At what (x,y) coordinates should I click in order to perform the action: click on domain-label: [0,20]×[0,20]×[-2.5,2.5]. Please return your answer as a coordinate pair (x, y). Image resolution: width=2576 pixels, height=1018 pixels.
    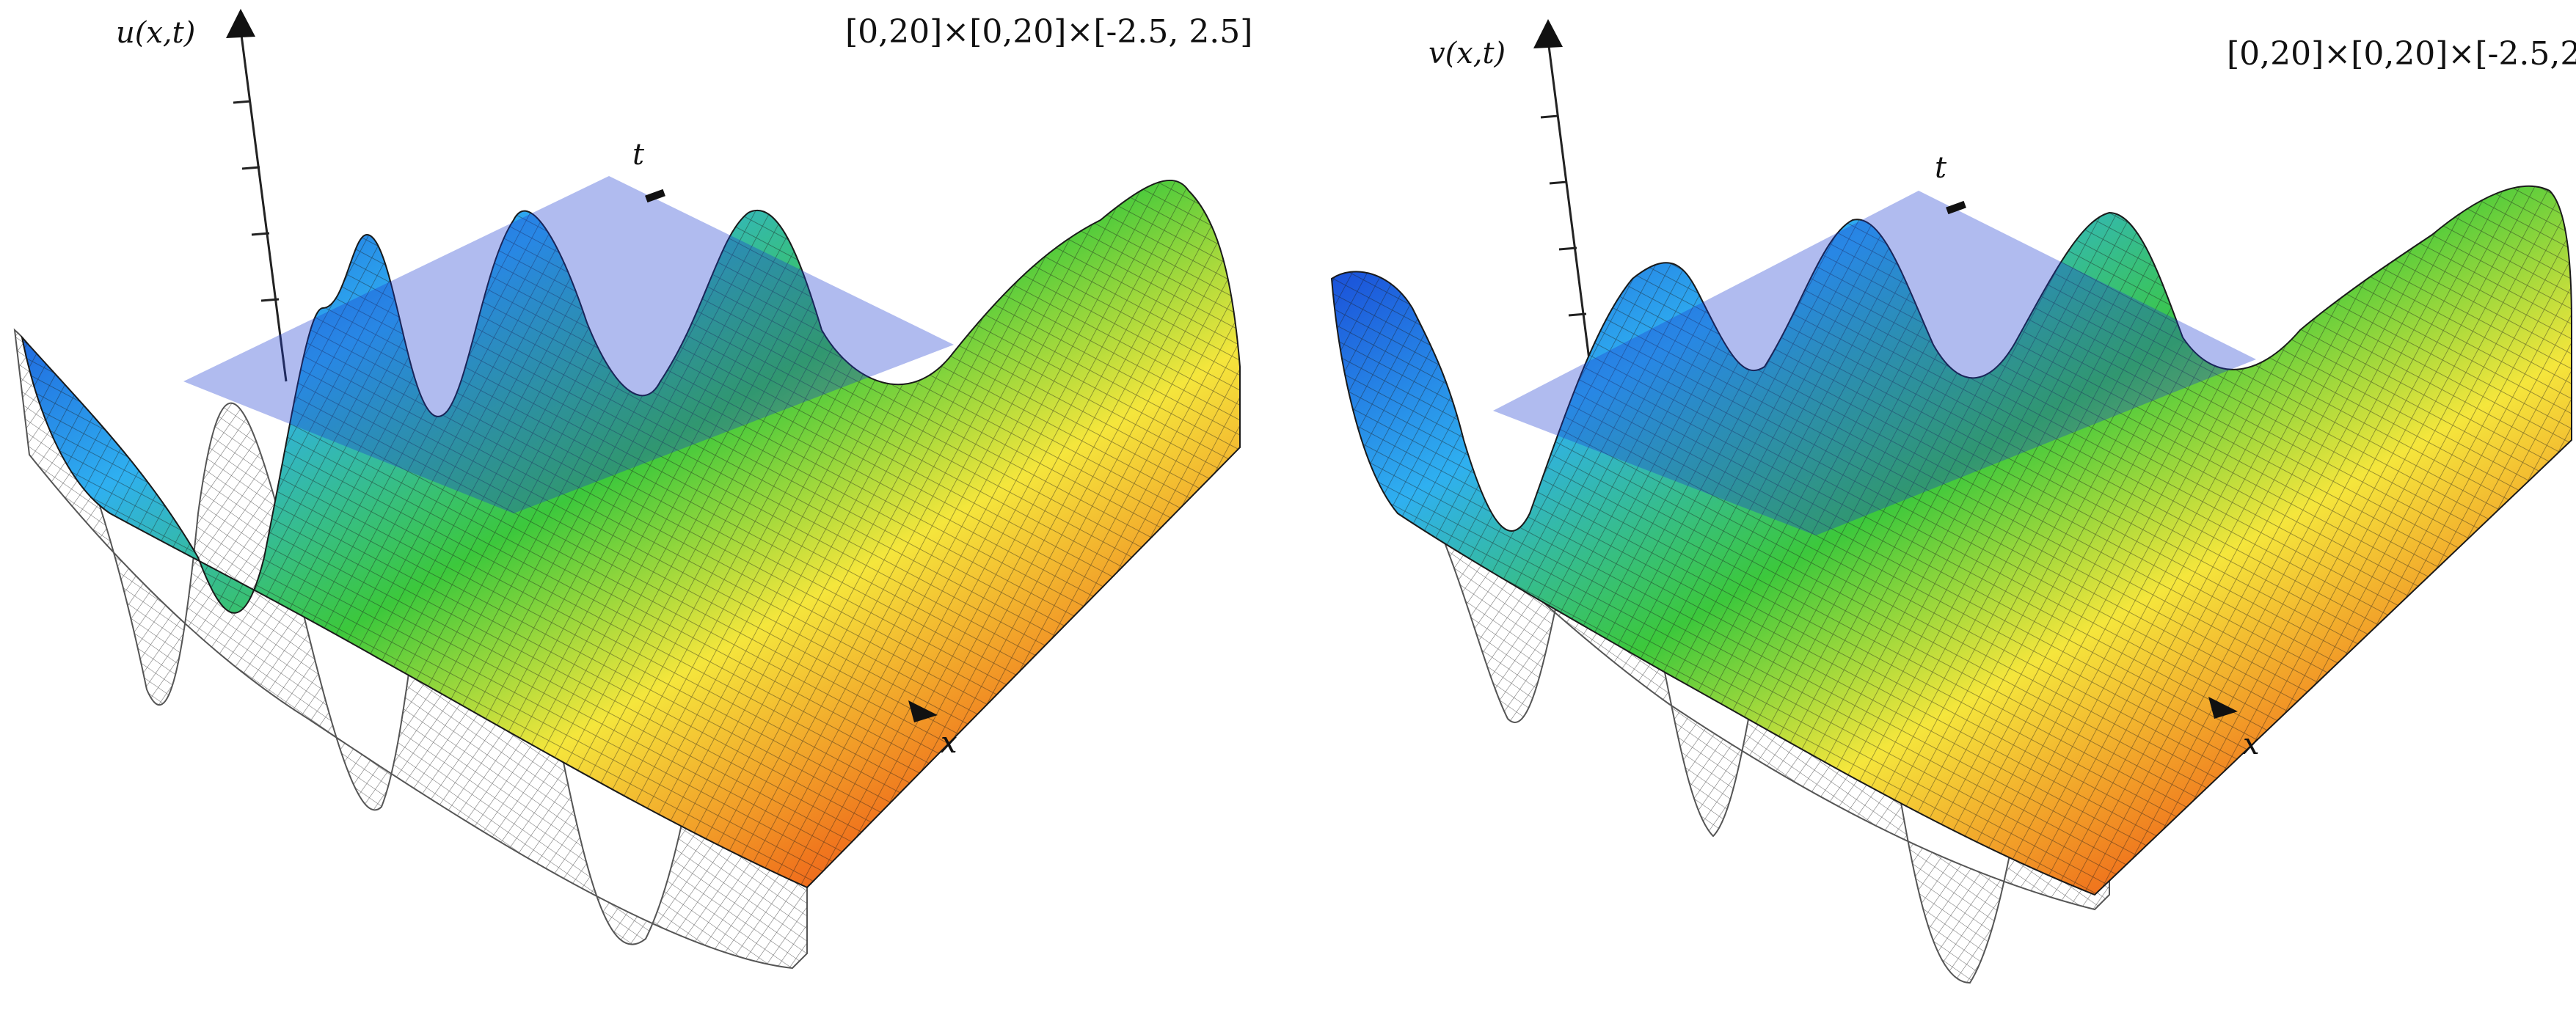
    Looking at the image, I should click on (2402, 54).